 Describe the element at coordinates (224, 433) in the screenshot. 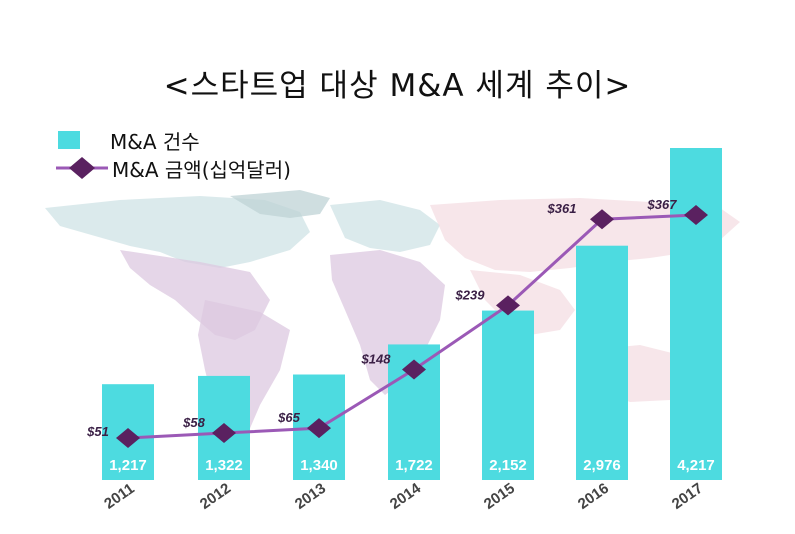

I see `amount-marker-2012` at that location.